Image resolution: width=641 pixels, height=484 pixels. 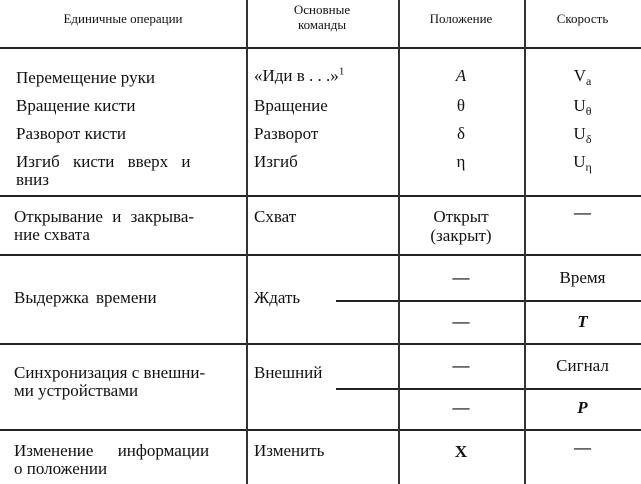 I want to click on command-cell: Изгиб, so click(x=276, y=161).